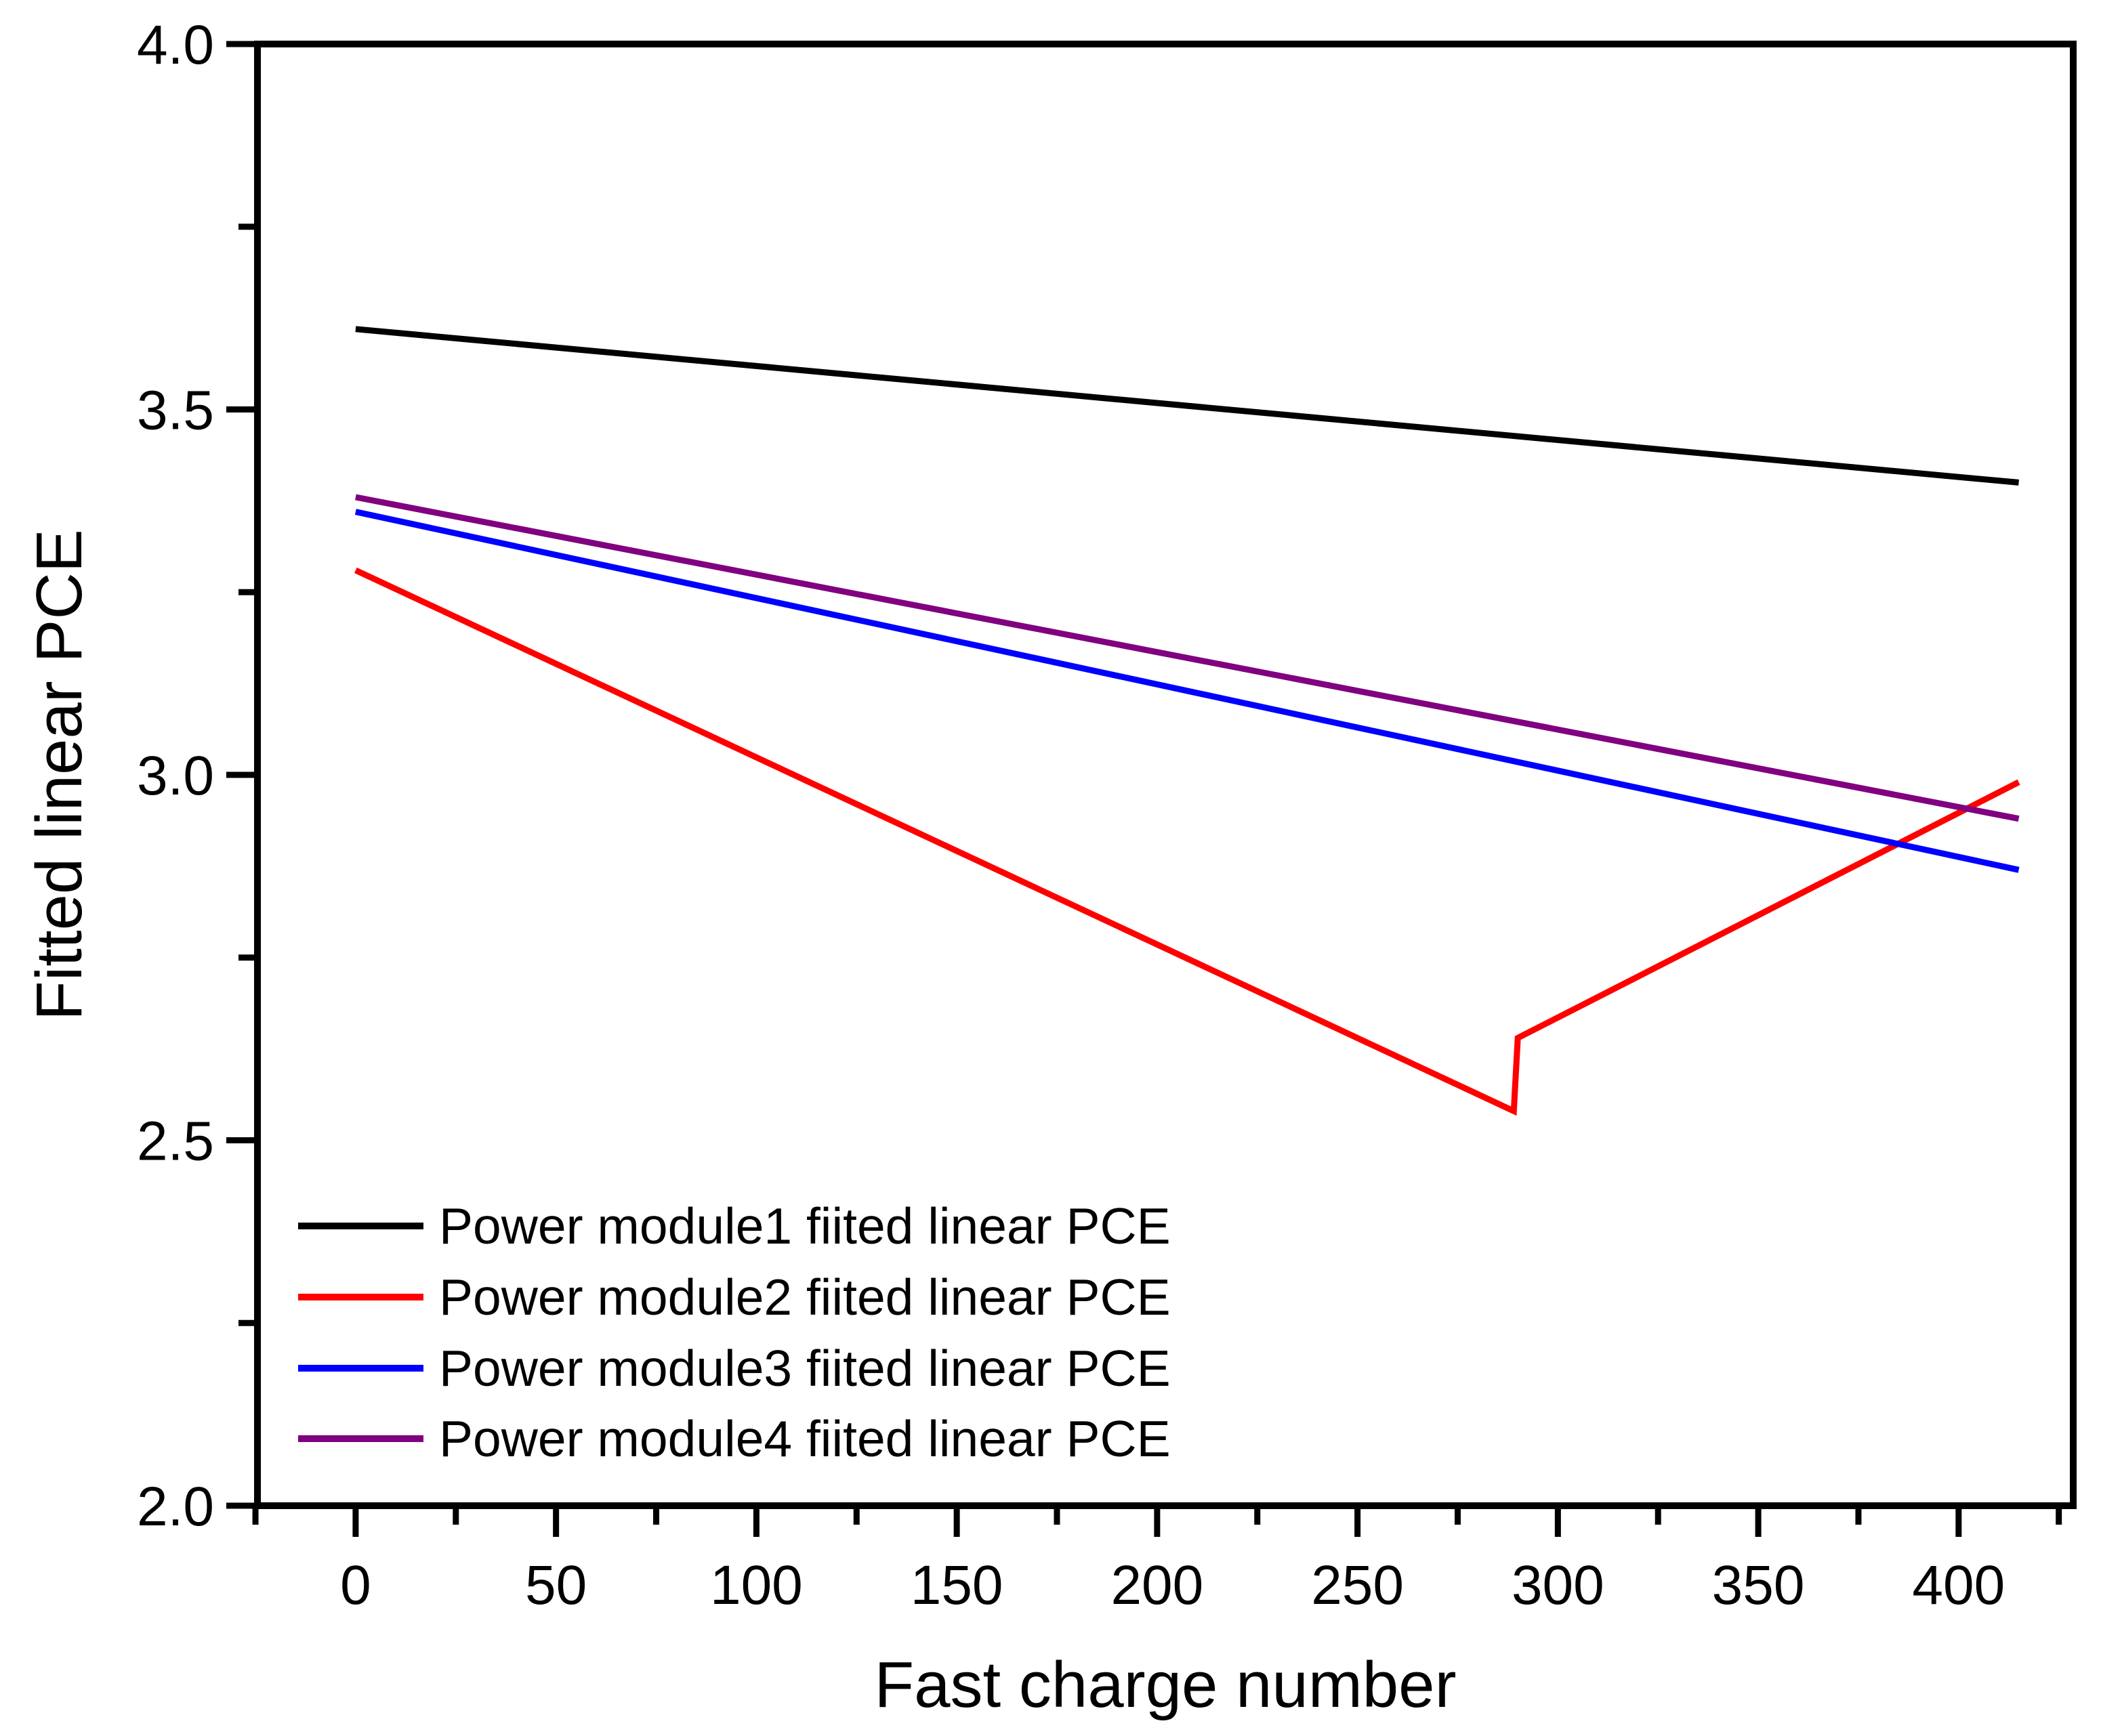 This screenshot has height=1736, width=2101. Describe the element at coordinates (176, 776) in the screenshot. I see `y-tick-label: 3.0` at that location.